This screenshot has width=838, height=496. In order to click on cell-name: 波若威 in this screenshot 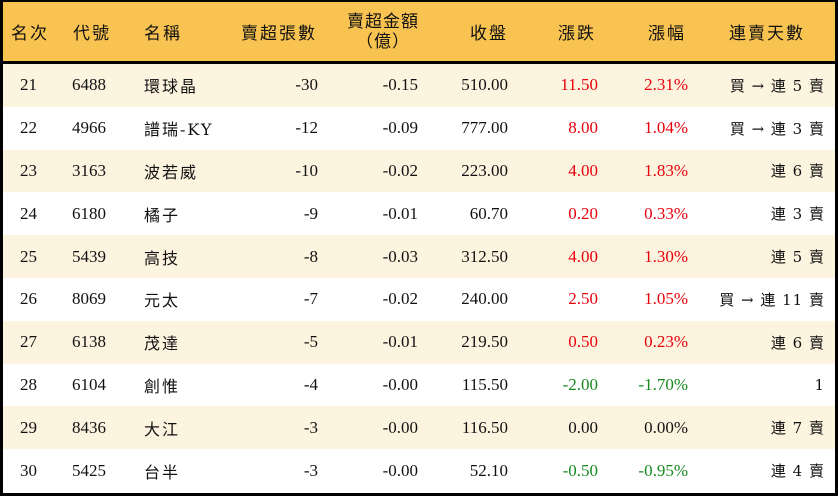, I will do `click(171, 172)`.